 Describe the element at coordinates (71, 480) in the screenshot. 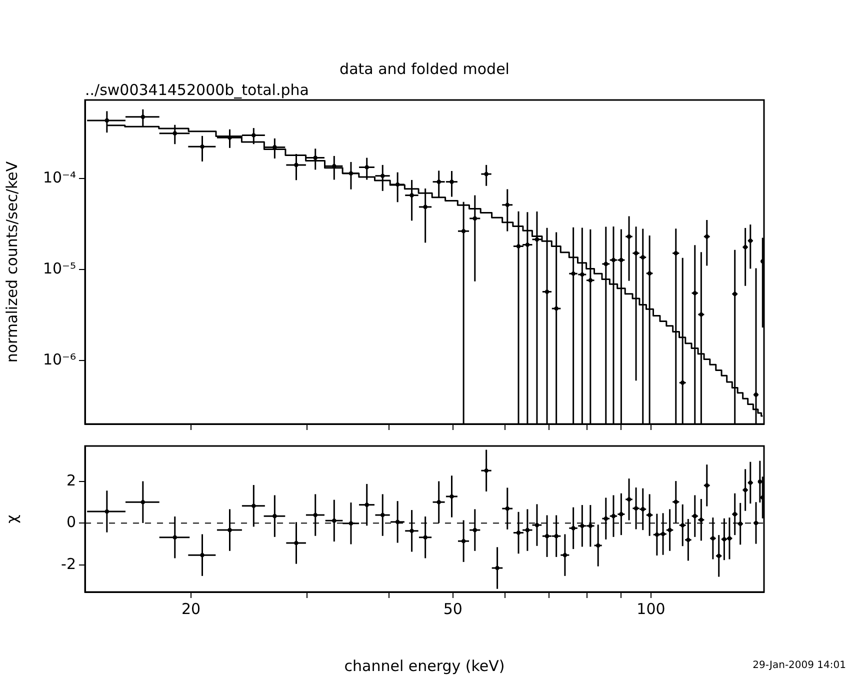

I see `y-tick-label: 2` at that location.